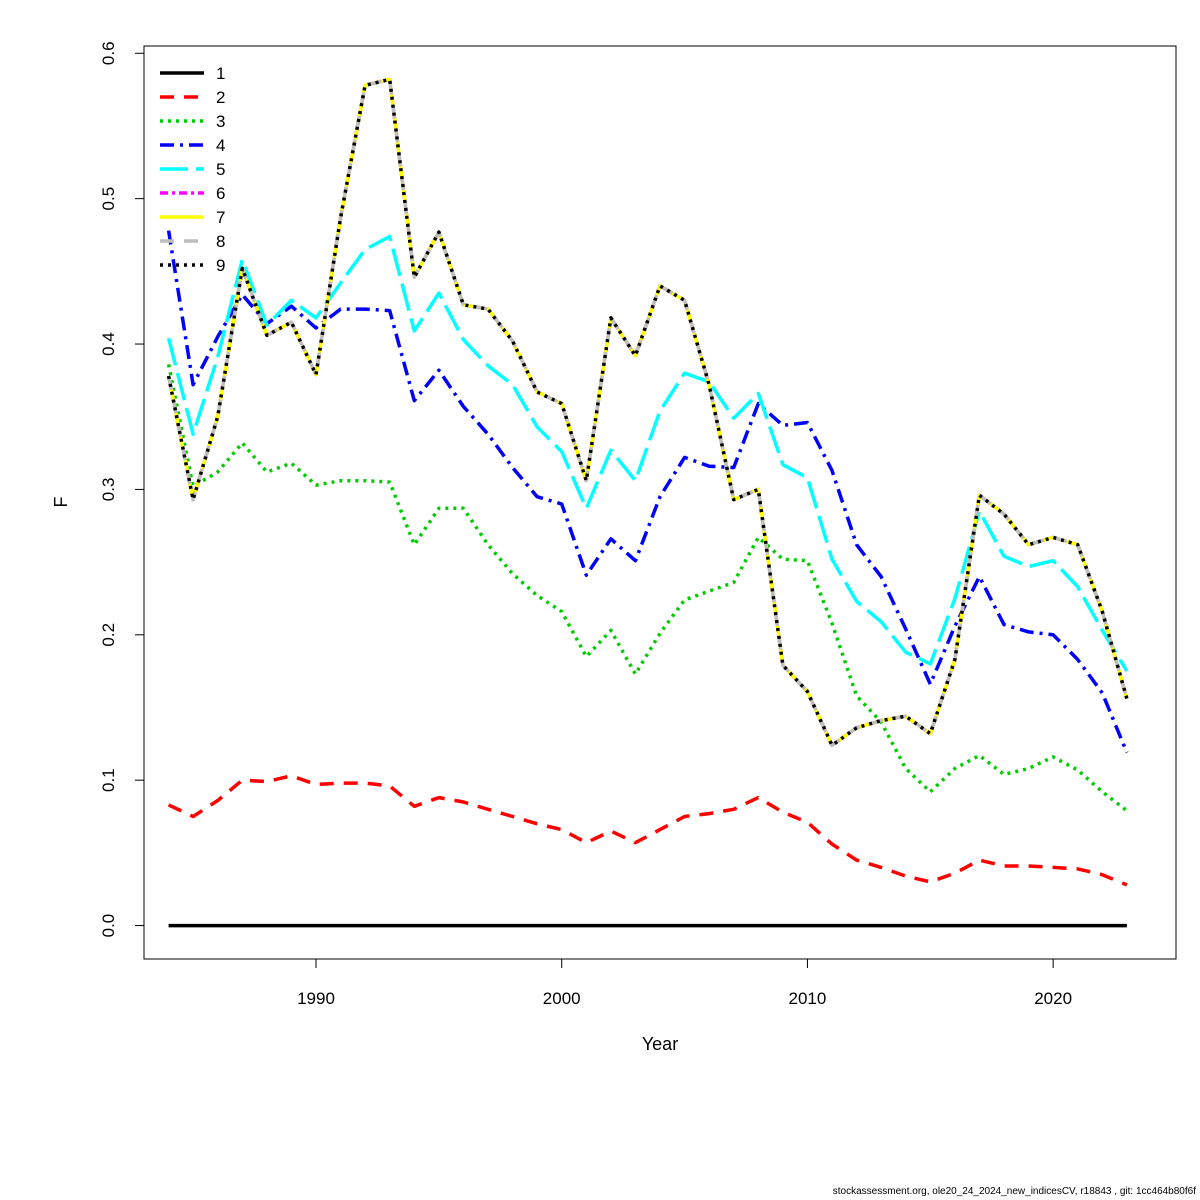  I want to click on y-tick-label: 0.1, so click(108, 780).